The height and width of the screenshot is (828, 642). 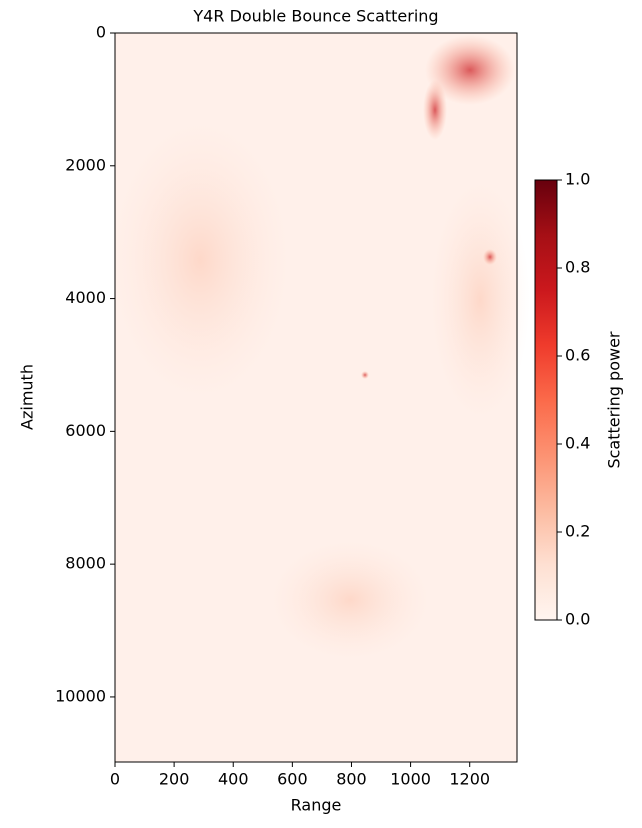 I want to click on y-tick-label: 2000, so click(x=85, y=164).